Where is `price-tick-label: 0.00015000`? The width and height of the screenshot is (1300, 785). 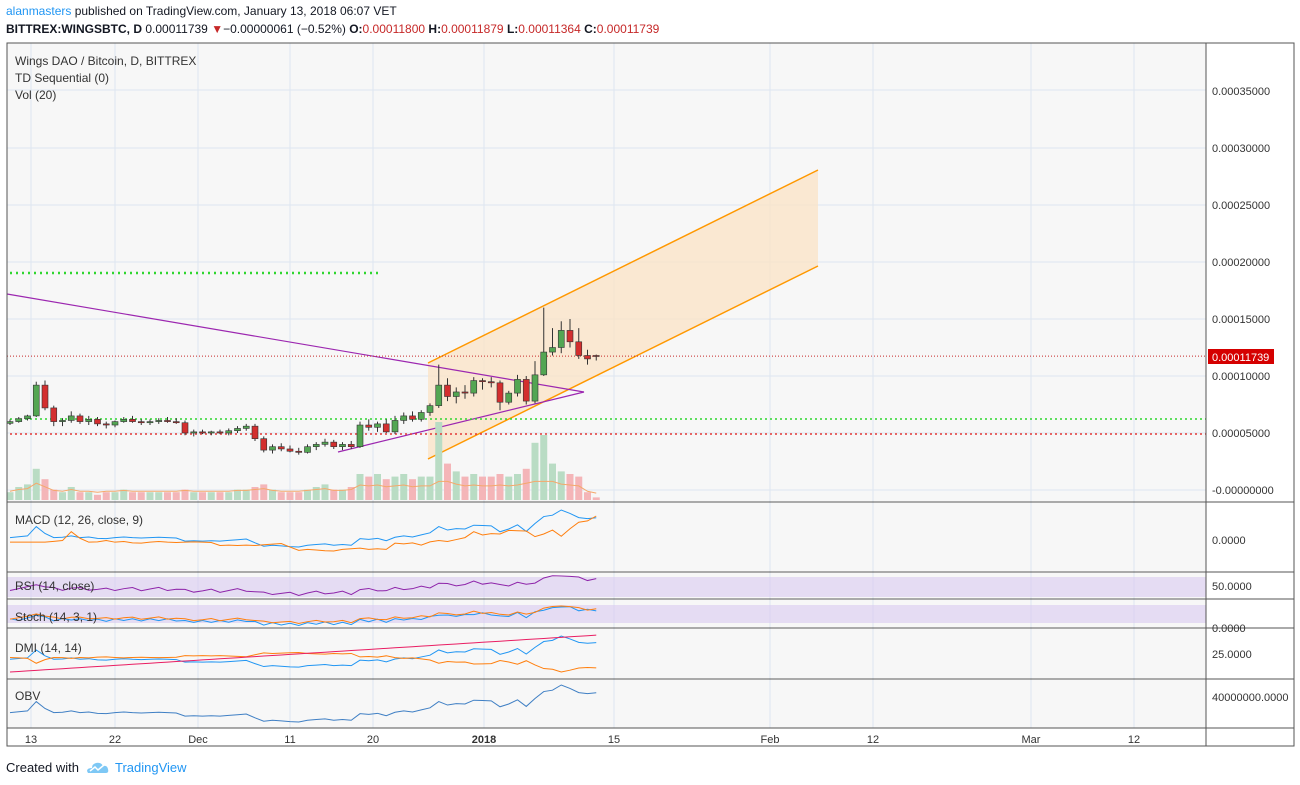
price-tick-label: 0.00015000 is located at coordinates (1241, 320).